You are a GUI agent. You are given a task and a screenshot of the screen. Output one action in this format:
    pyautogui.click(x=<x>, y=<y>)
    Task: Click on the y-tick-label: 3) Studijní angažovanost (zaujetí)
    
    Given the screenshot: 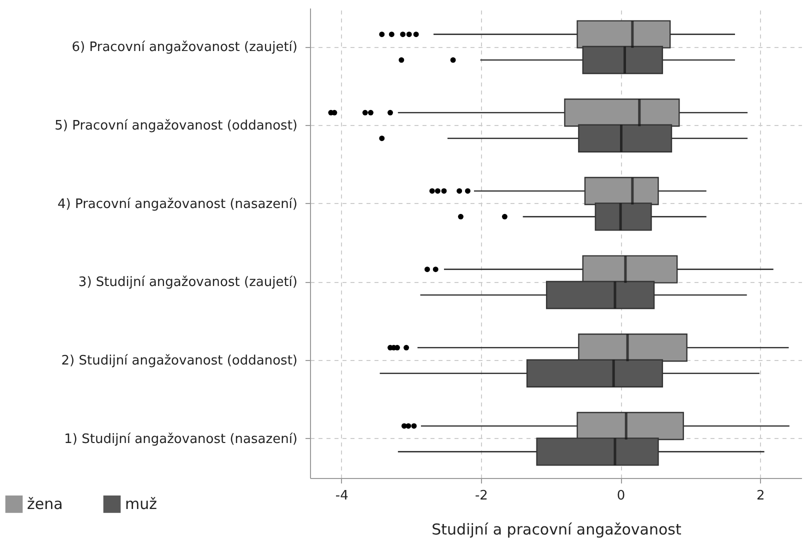 What is the action you would take?
    pyautogui.click(x=188, y=282)
    